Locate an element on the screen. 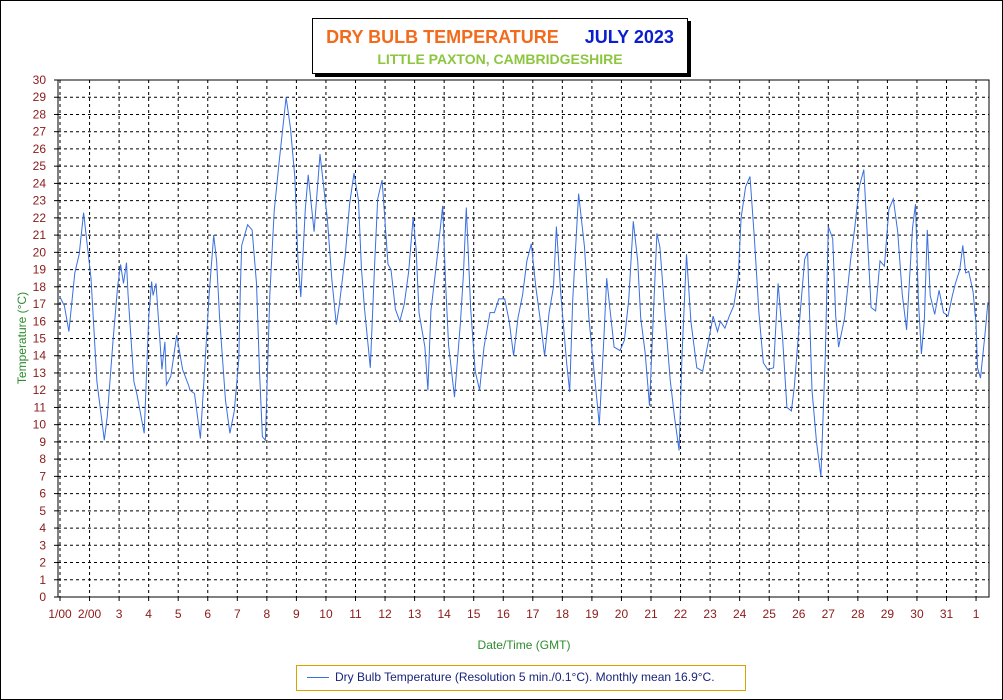  y-tick-label: 13 is located at coordinates (40, 373).